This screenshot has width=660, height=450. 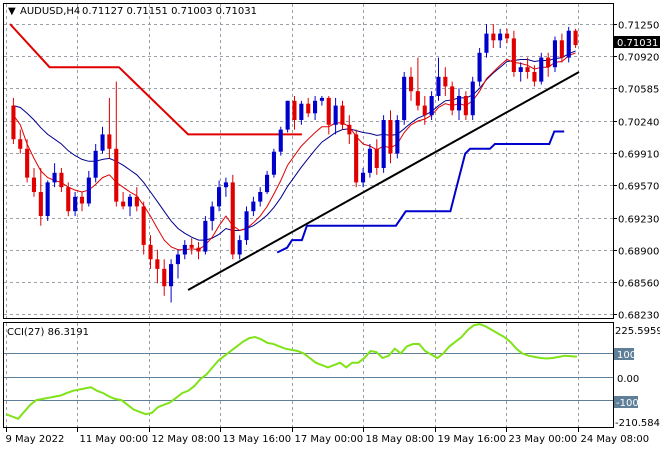 I want to click on price-tick-label: 0.69230, so click(x=638, y=220).